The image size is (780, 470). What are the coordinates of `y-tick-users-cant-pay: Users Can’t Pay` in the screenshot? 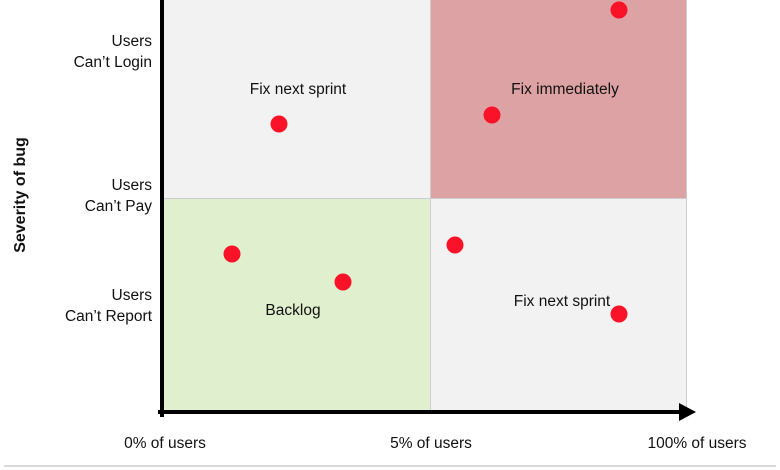 It's located at (118, 196).